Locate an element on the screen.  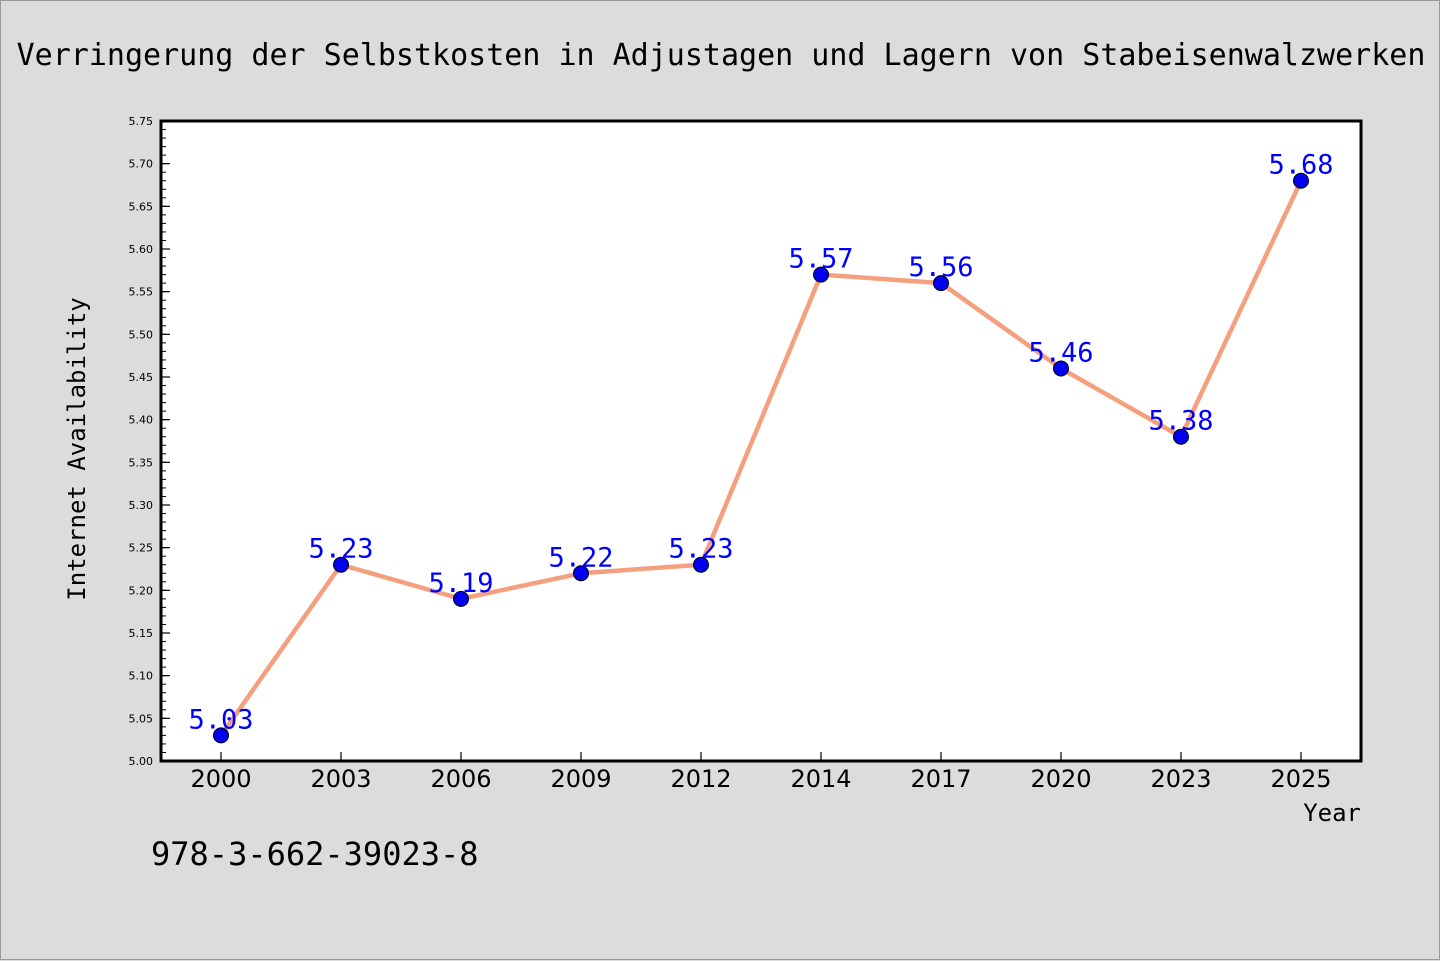
data-label: 5.22 is located at coordinates (580, 557).